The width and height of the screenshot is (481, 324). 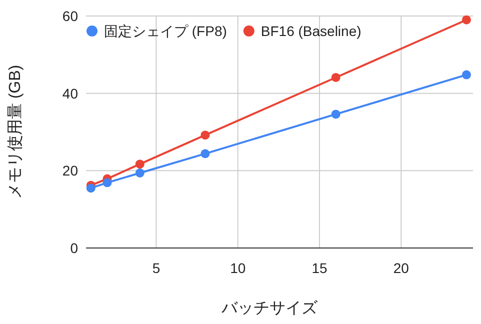 I want to click on x-tick-label: 15, so click(x=320, y=268).